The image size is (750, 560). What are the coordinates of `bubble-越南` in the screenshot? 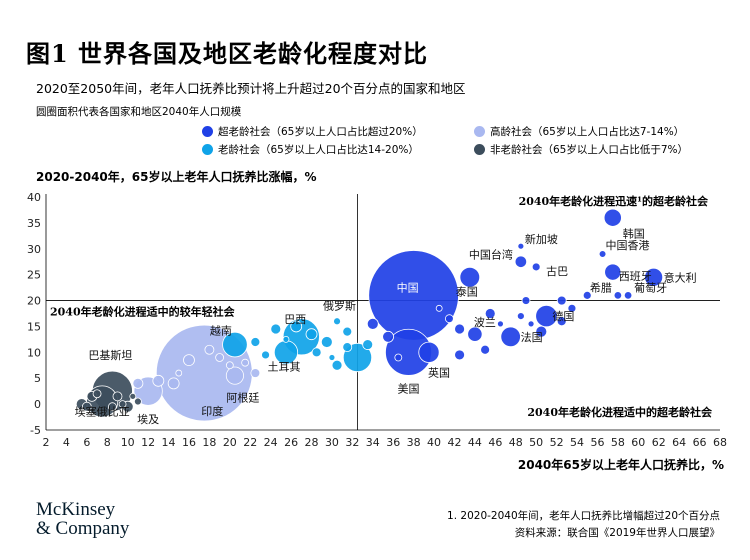 It's located at (235, 344).